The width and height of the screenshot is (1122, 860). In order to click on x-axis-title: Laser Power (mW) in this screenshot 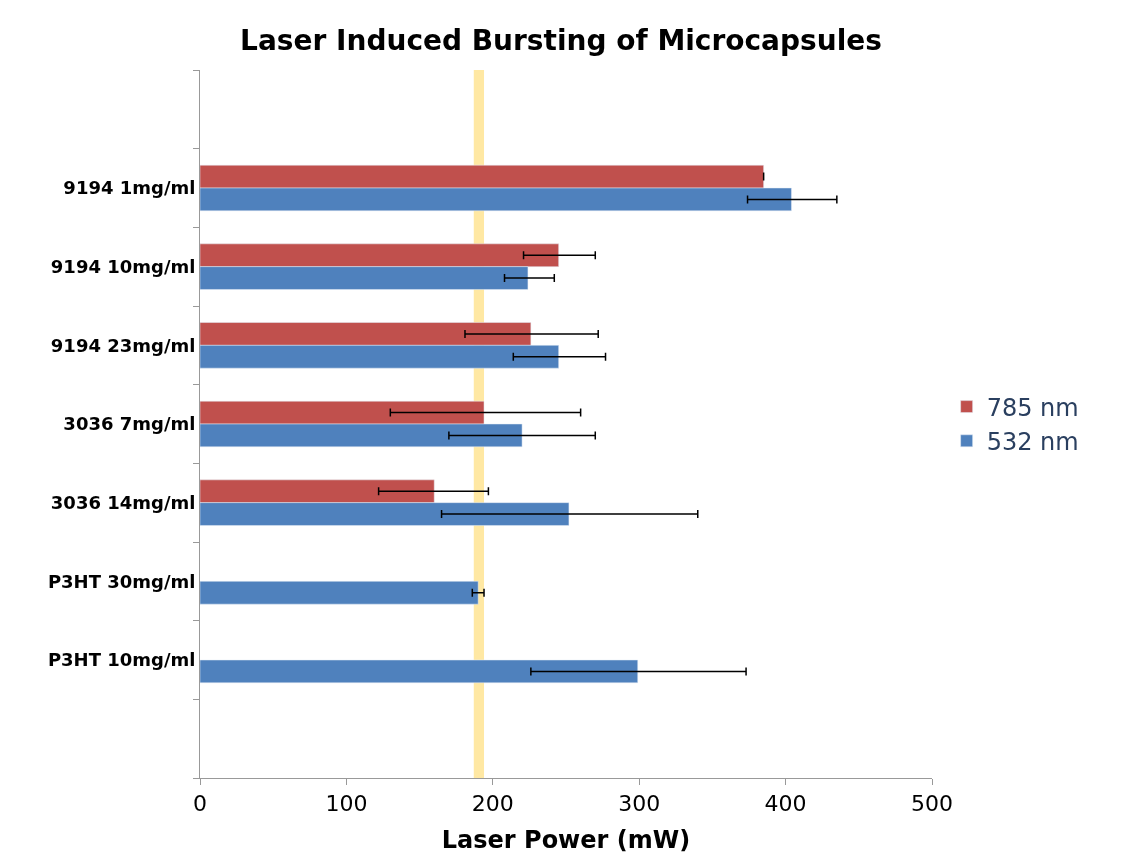, I will do `click(566, 839)`.